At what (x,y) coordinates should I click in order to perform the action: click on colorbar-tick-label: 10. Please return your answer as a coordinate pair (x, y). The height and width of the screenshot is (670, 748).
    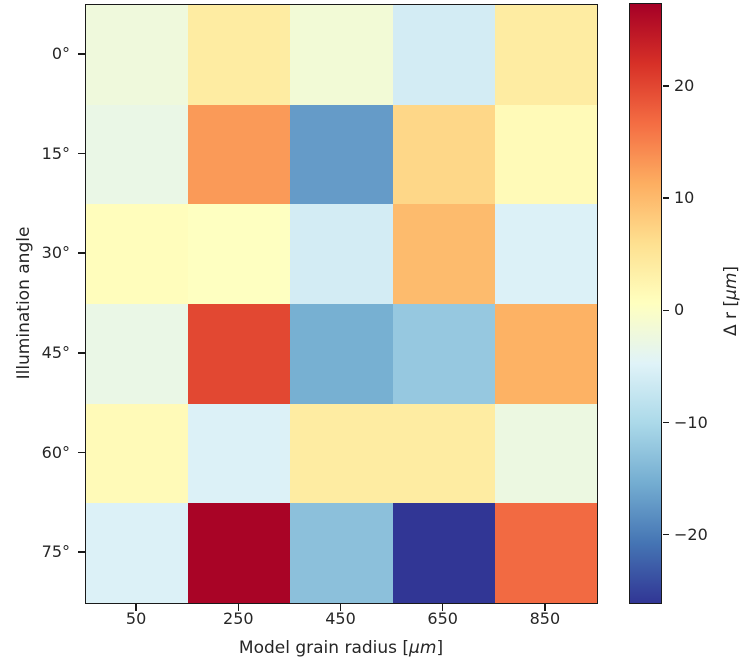
    Looking at the image, I should click on (684, 198).